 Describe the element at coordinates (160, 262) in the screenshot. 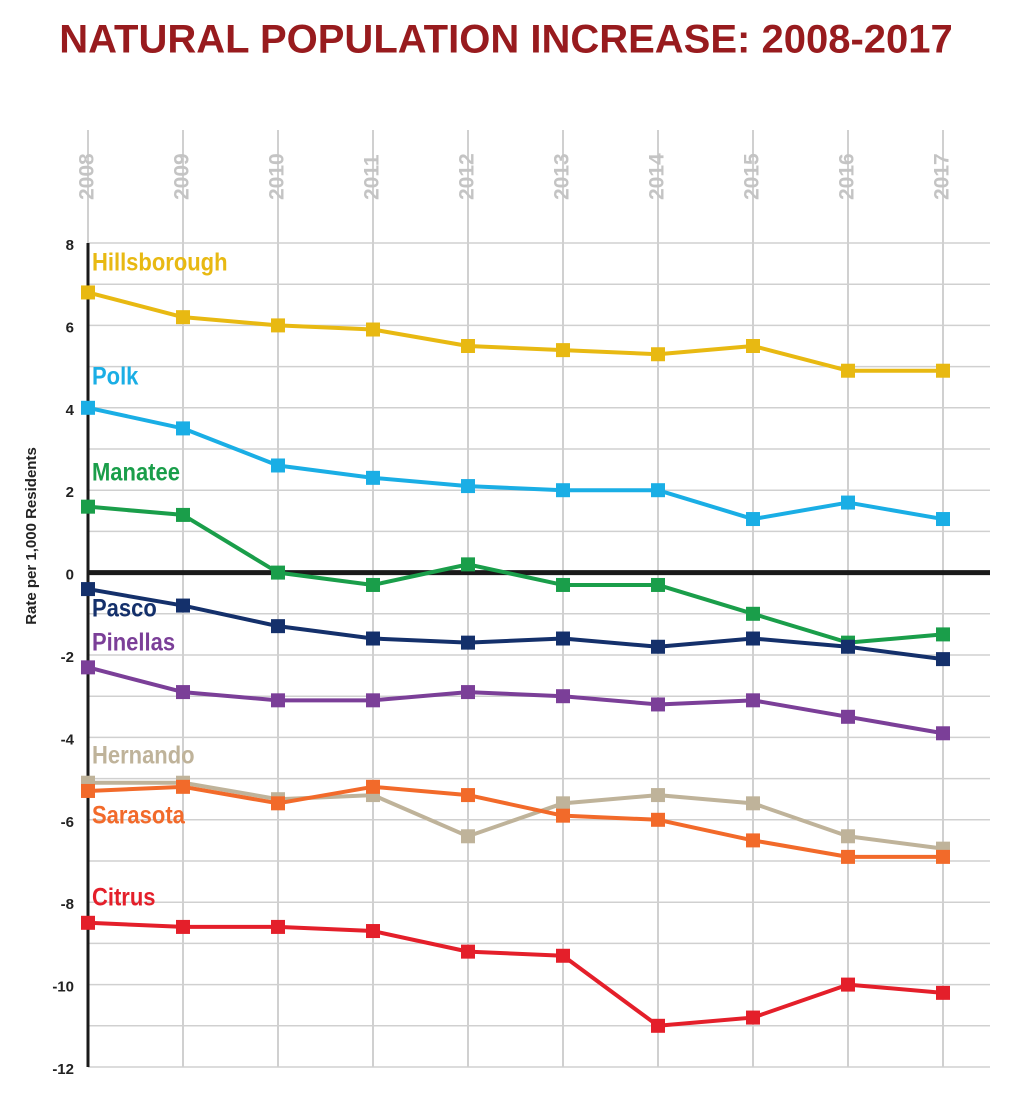

I see `series-label: Hillsborough` at that location.